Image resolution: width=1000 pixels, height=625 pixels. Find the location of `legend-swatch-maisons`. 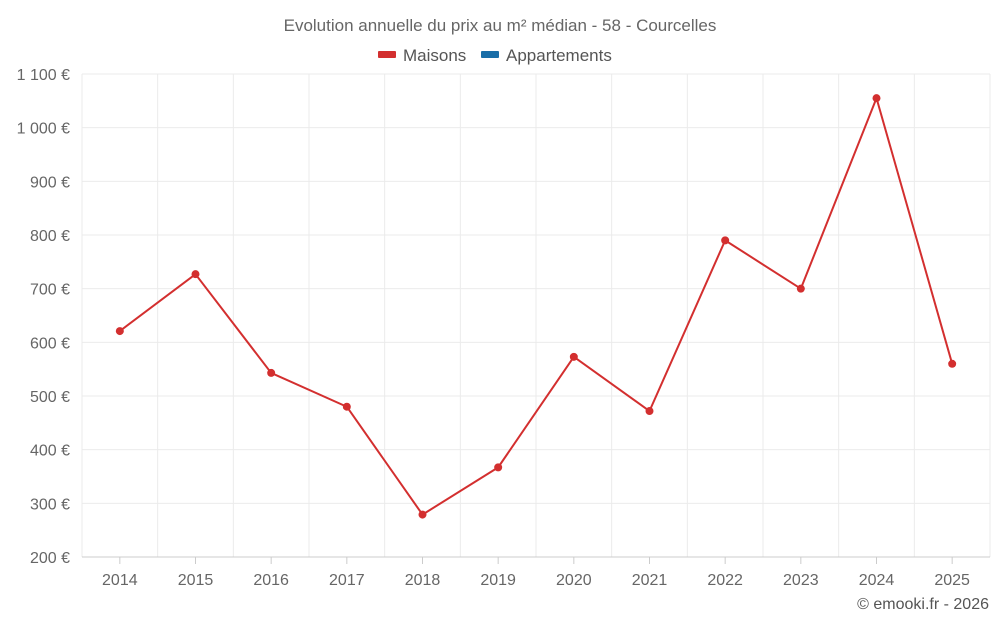

legend-swatch-maisons is located at coordinates (387, 54).